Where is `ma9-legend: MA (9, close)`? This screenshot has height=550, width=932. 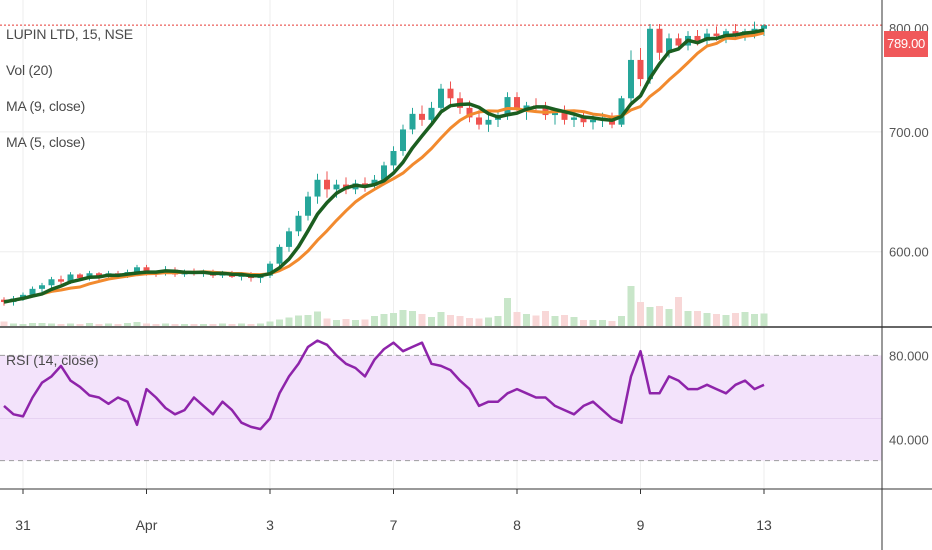 ma9-legend: MA (9, close) is located at coordinates (46, 106).